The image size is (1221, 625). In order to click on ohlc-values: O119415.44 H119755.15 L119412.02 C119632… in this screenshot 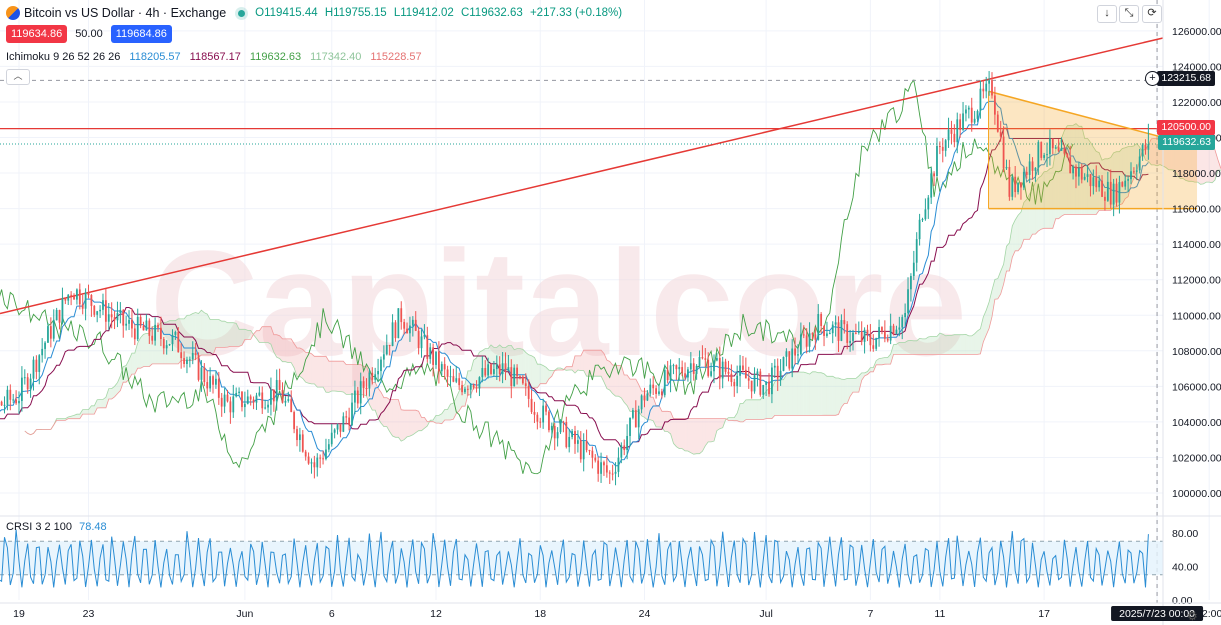, I will do `click(440, 13)`.